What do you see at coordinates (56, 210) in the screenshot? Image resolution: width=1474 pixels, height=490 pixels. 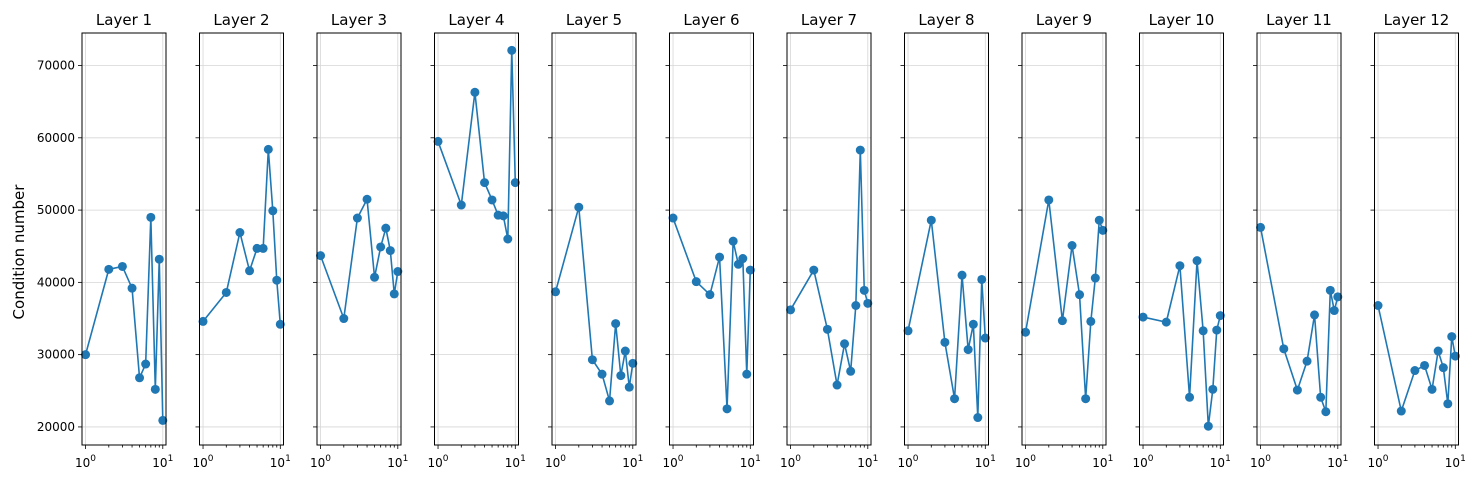 I see `y-tick-label: 50000` at bounding box center [56, 210].